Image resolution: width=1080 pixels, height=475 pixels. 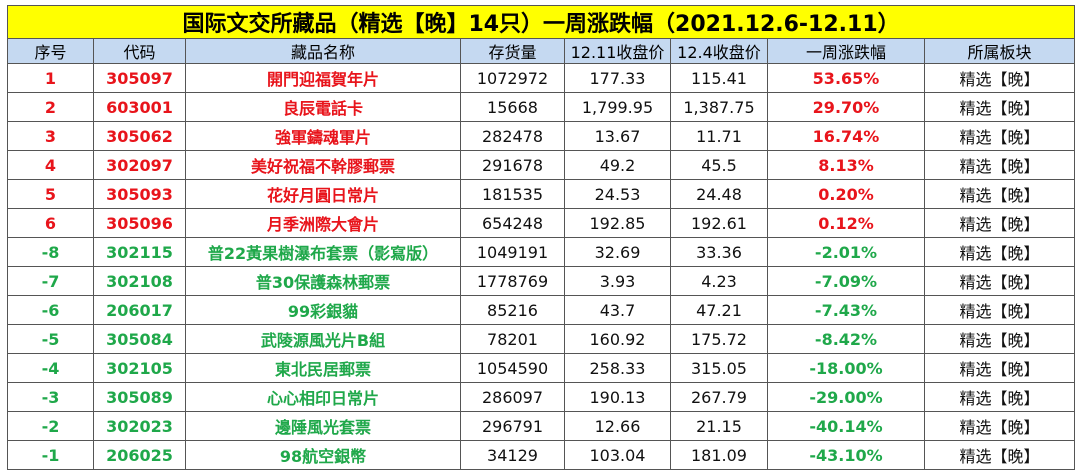 I want to click on table-cell: 175.72, so click(x=719, y=339).